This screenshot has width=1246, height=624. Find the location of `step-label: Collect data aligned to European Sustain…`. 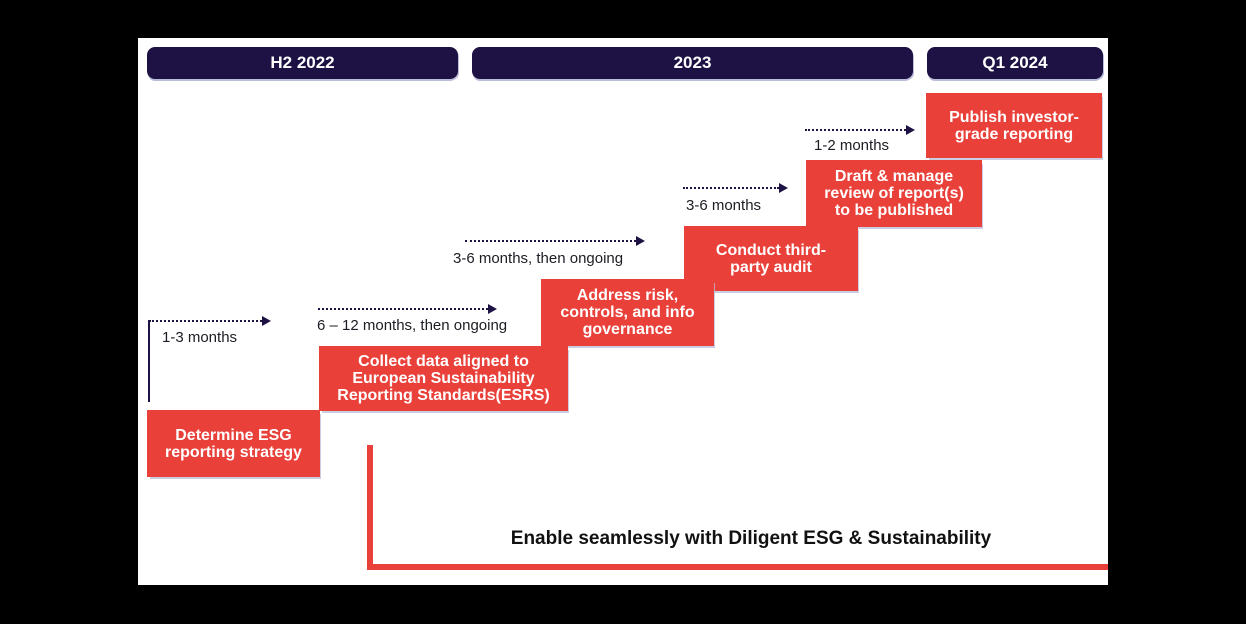

step-label: Collect data aligned to European Sustain… is located at coordinates (443, 378).